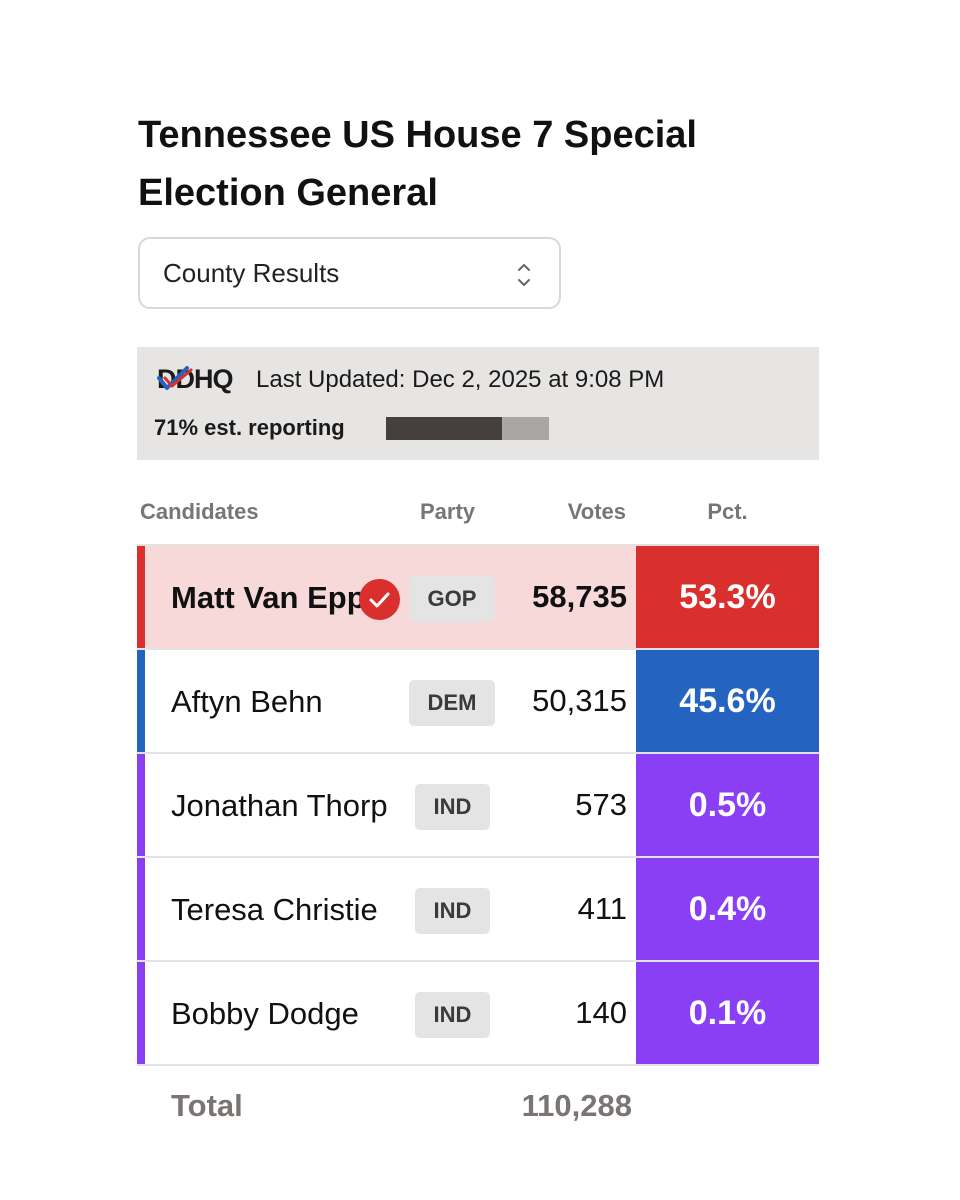 The height and width of the screenshot is (1200, 960). I want to click on candidate-row: Bobby Dodge IND 140 0.1%, so click(478, 1014).